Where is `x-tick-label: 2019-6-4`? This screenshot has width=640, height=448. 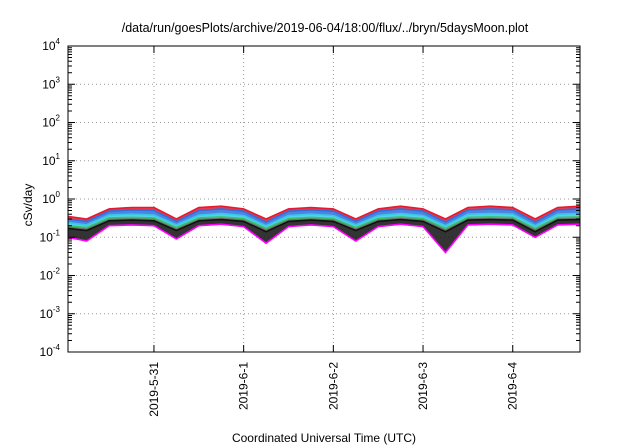
x-tick-label: 2019-6-4 is located at coordinates (513, 386).